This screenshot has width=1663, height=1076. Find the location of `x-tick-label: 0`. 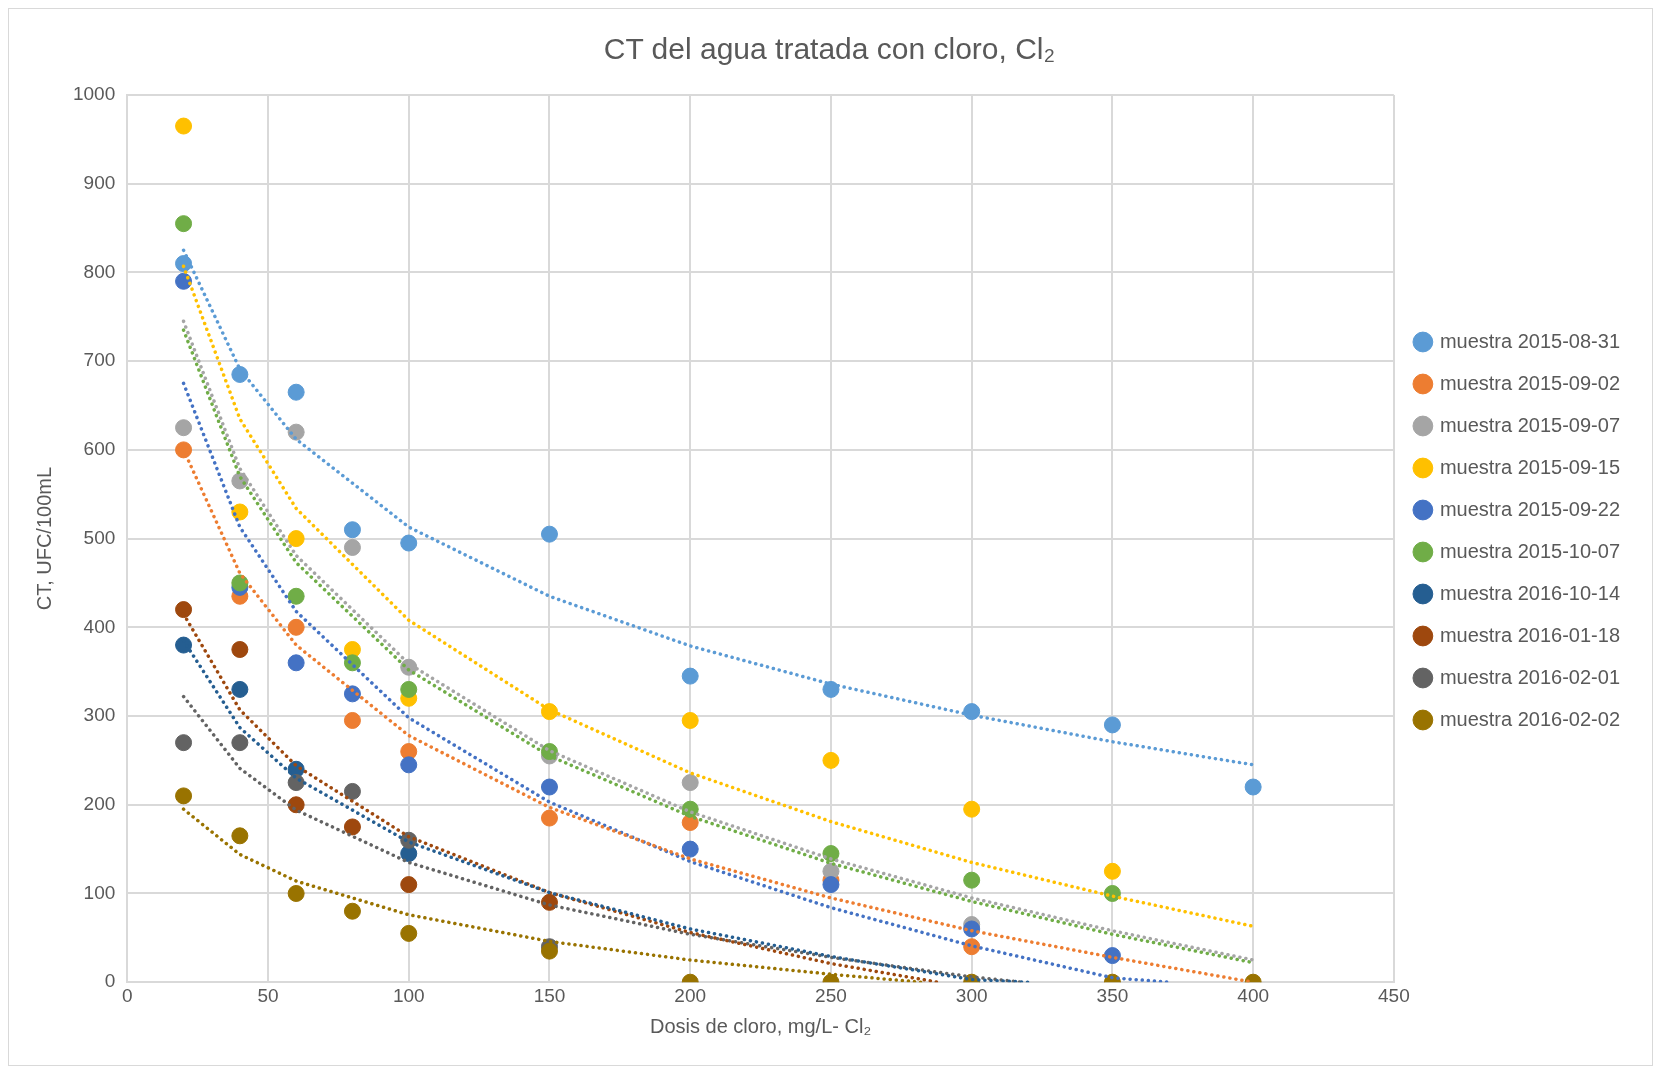

x-tick-label: 0 is located at coordinates (127, 995).